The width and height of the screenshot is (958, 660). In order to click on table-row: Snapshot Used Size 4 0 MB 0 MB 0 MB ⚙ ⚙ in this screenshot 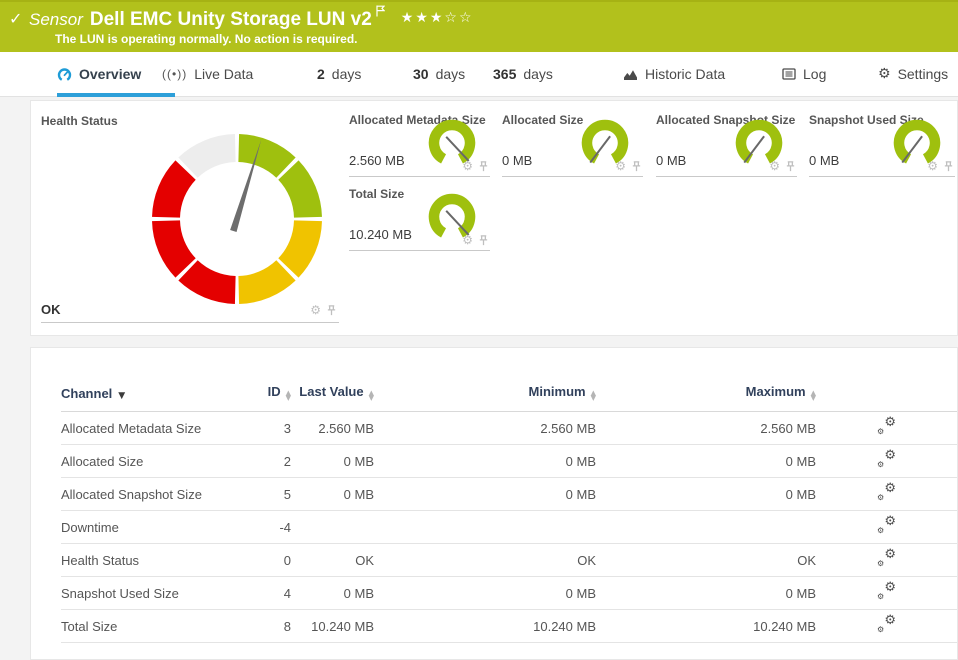, I will do `click(509, 593)`.